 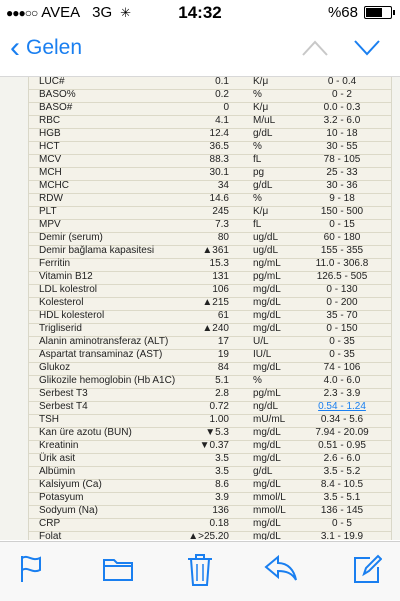 I want to click on test-value: 36.5, so click(x=219, y=146).